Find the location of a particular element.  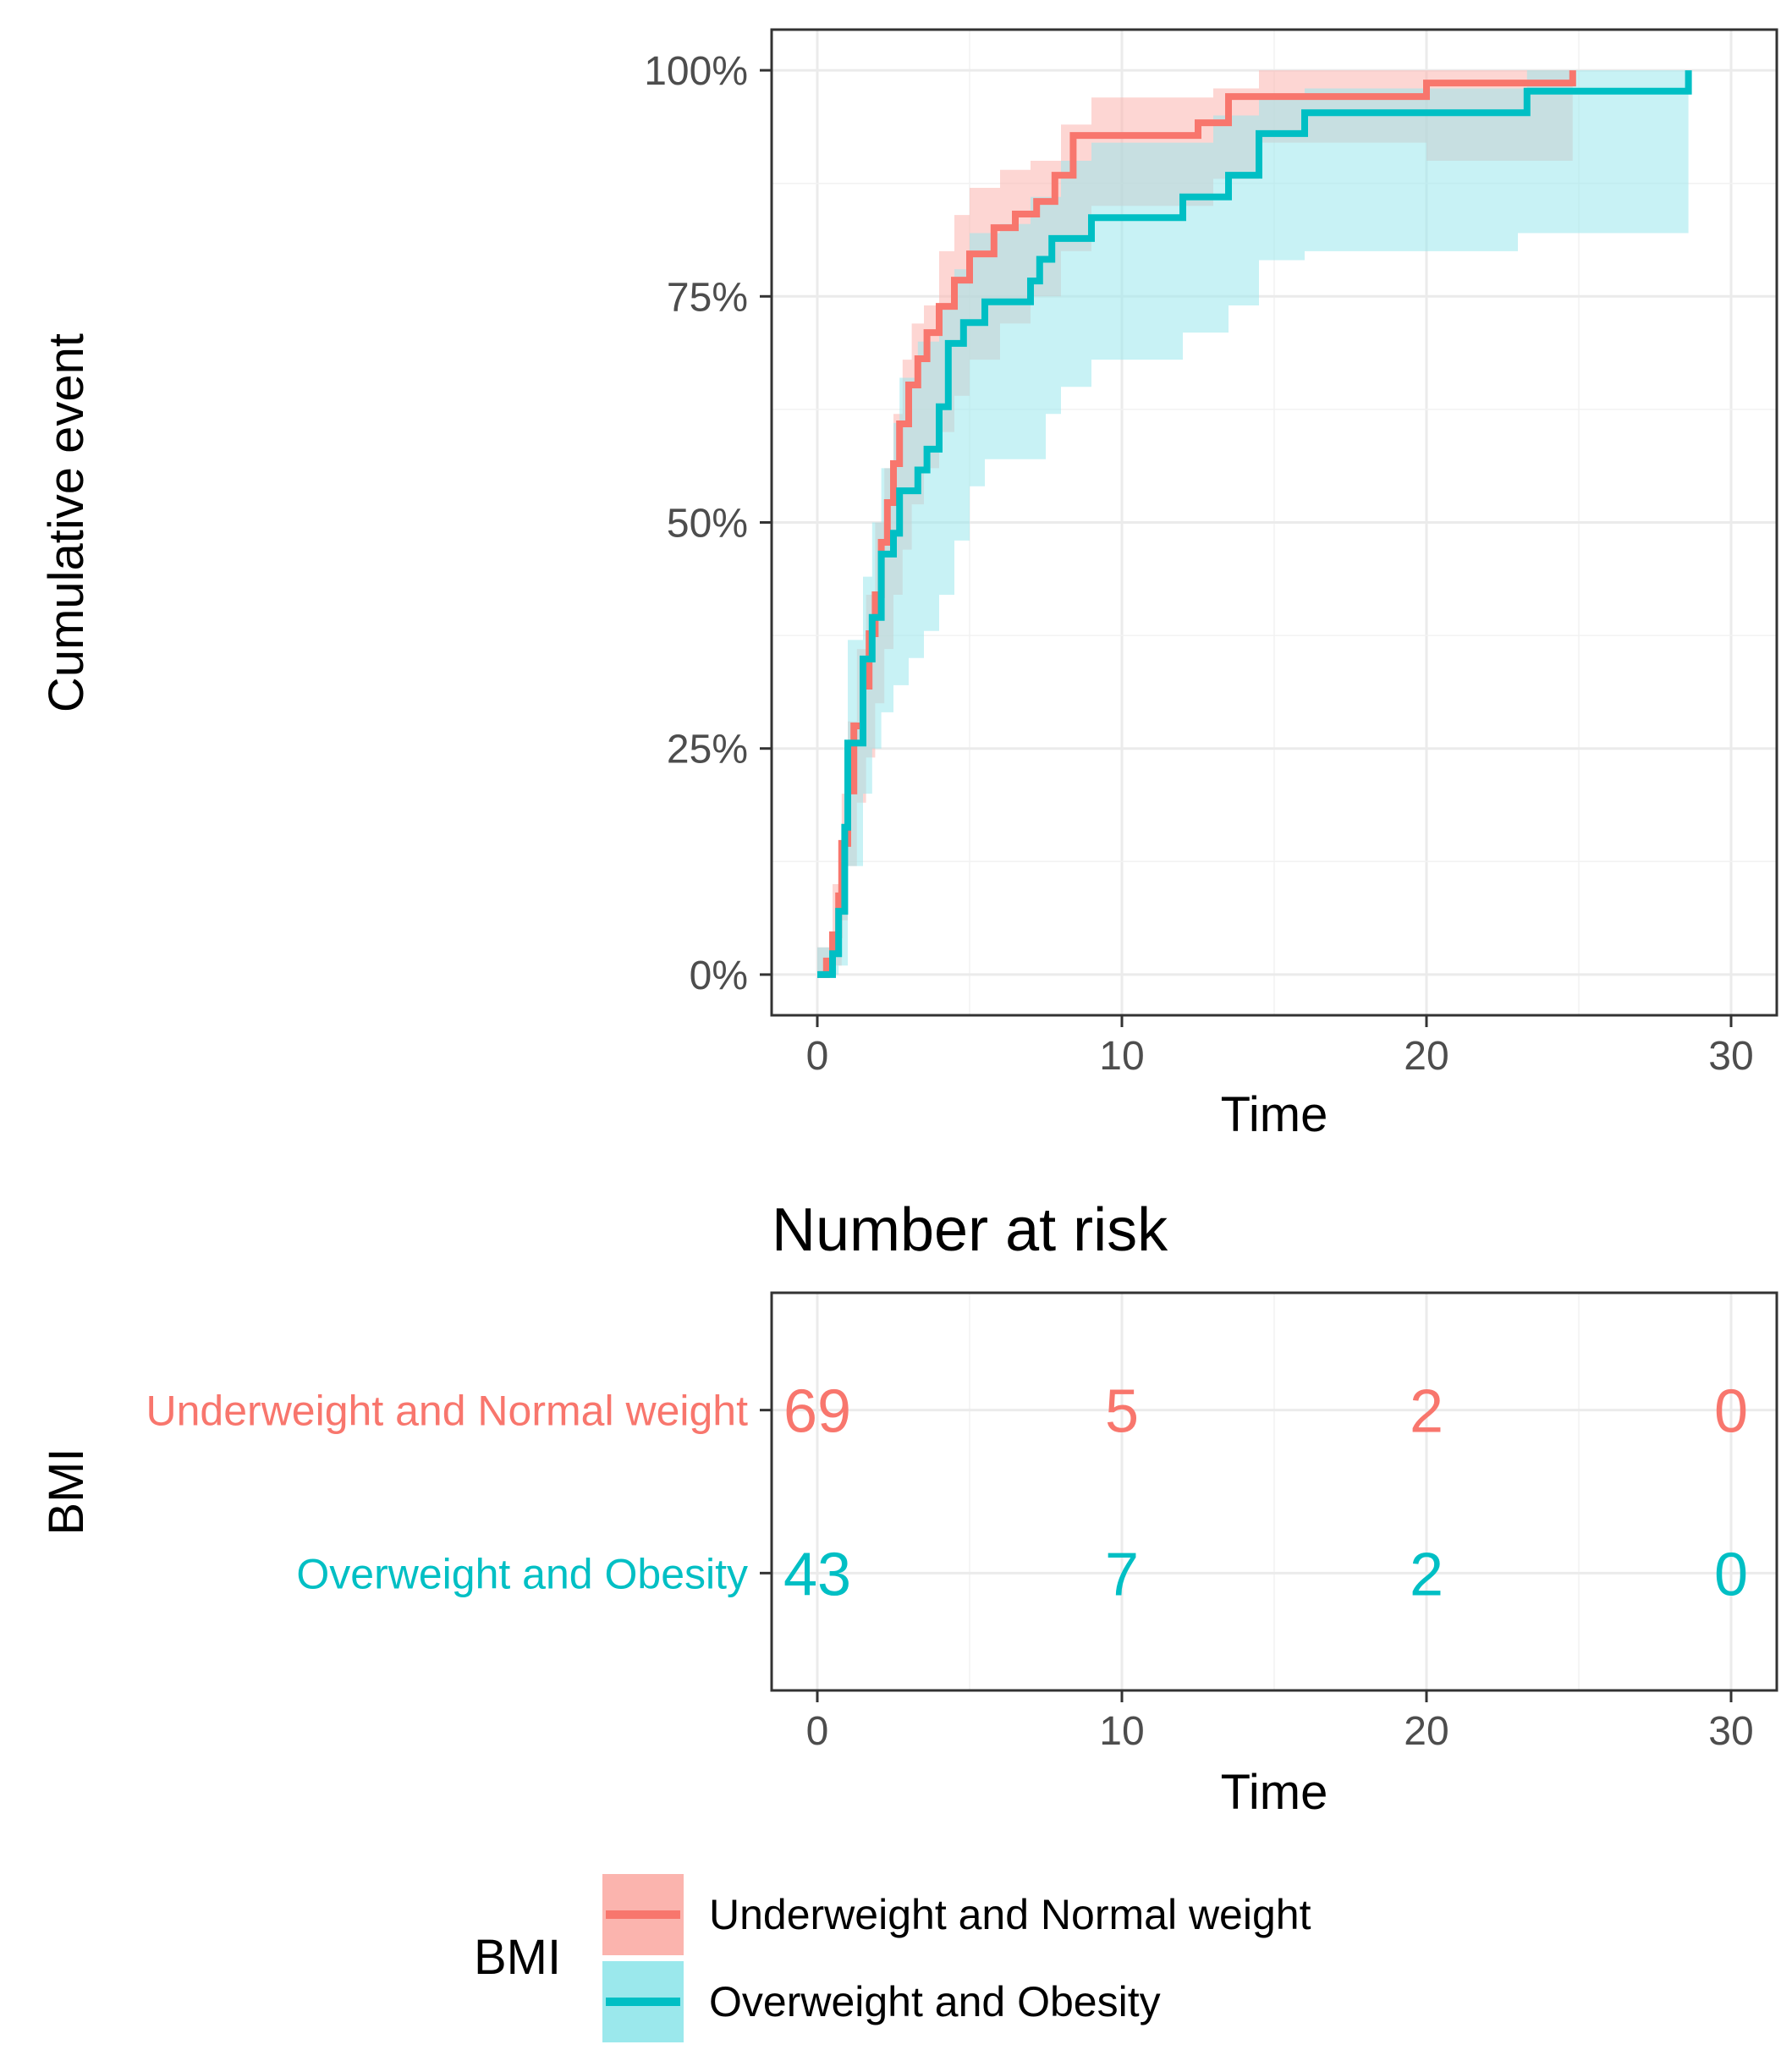

legend-title: BMI is located at coordinates (517, 1957).